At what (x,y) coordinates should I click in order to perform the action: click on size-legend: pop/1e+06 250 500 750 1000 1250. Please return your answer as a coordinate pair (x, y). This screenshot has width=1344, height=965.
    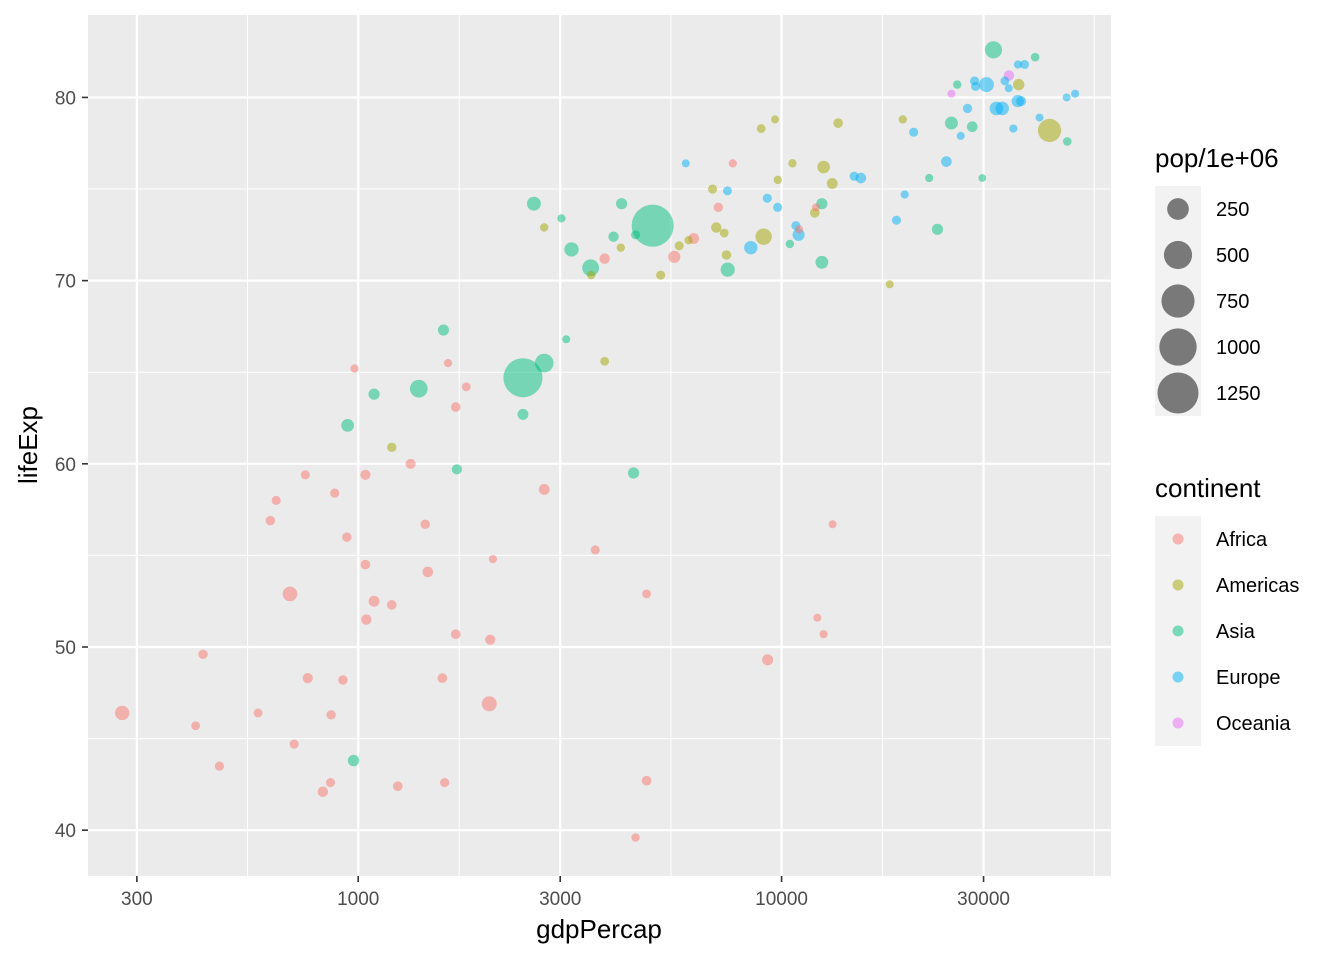
    Looking at the image, I should click on (1217, 279).